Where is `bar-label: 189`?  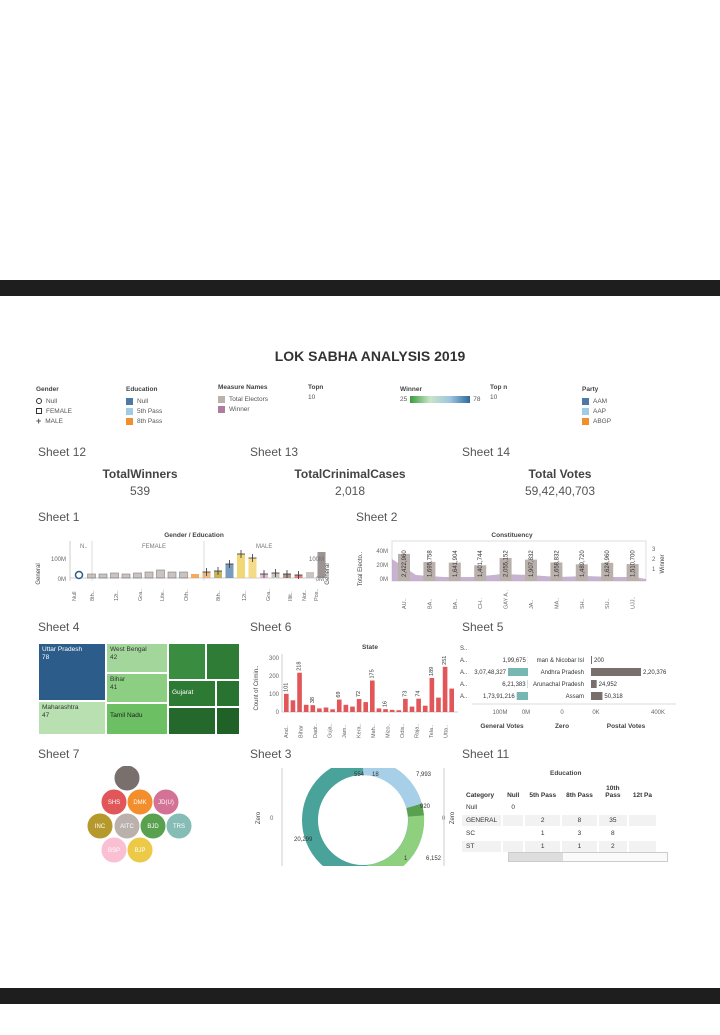
bar-label: 189 is located at coordinates (432, 671).